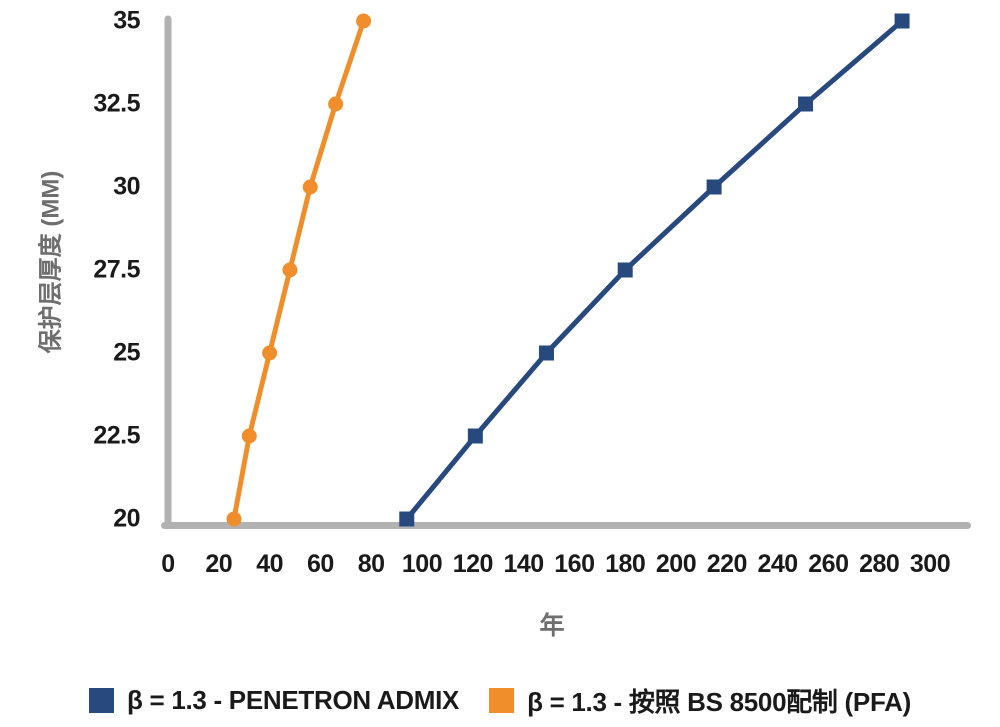 The width and height of the screenshot is (1000, 727). Describe the element at coordinates (116, 435) in the screenshot. I see `y-tick-label: 22.5` at that location.